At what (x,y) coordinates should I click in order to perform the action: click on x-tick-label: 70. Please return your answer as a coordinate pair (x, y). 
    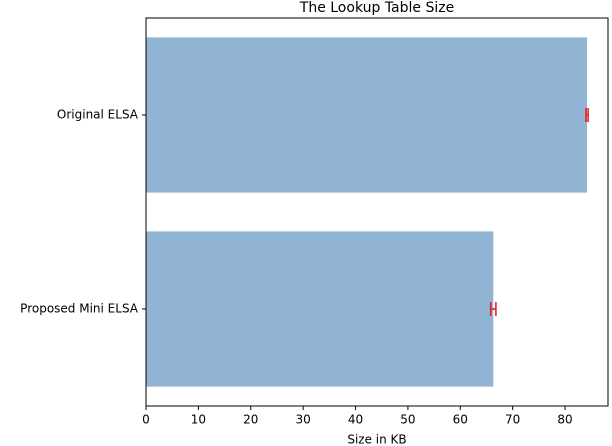
    Looking at the image, I should click on (512, 420).